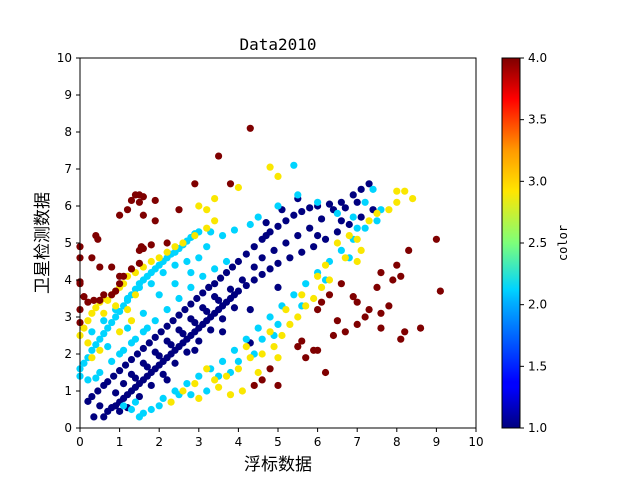 This screenshot has width=640, height=480. I want to click on colorbar-tick-label: 2.5, so click(537, 243).